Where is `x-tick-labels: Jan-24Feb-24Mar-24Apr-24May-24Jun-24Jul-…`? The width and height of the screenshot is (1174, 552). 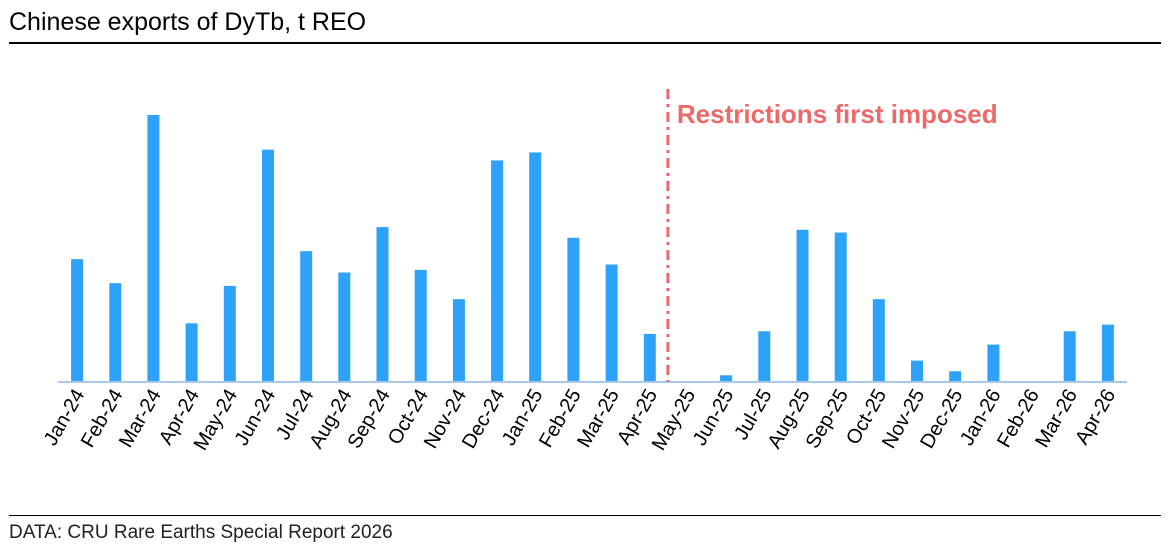 x-tick-labels: Jan-24Feb-24Mar-24Apr-24May-24Jun-24Jul-… is located at coordinates (580, 420).